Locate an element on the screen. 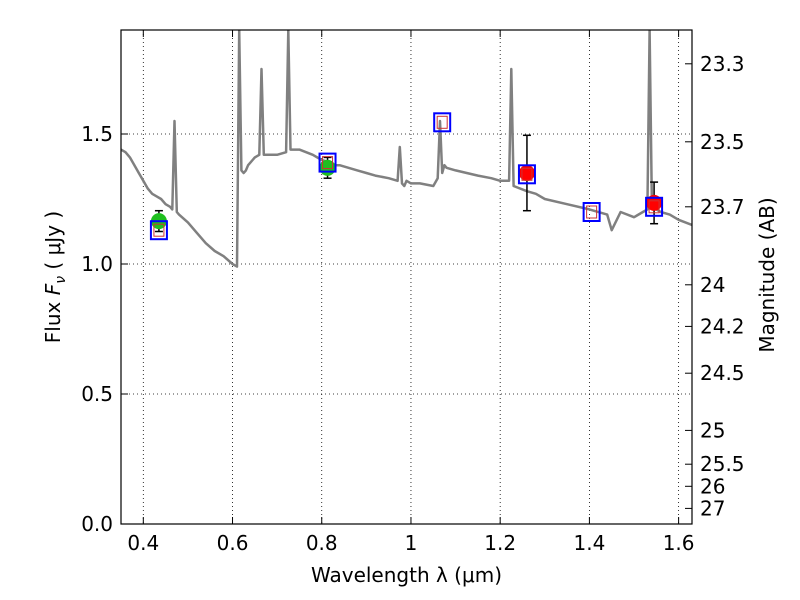 This screenshot has width=800, height=600. y-tick-label: 0.0 is located at coordinates (97, 524).